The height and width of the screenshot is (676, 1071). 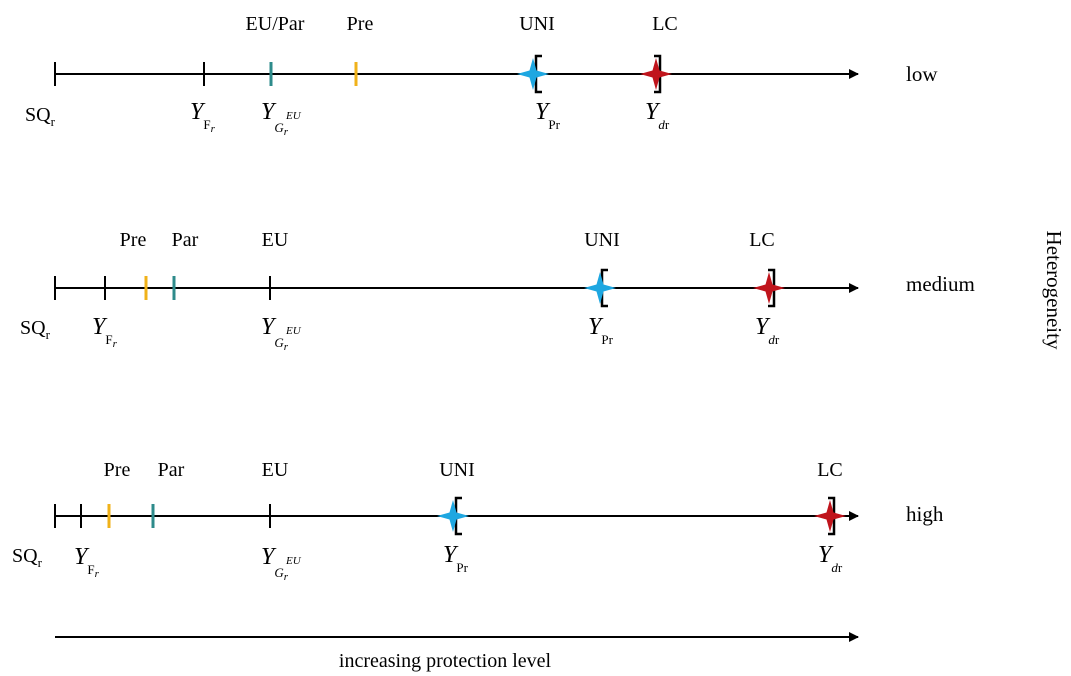 I want to click on protection-level-label: increasing protection level, so click(x=445, y=661).